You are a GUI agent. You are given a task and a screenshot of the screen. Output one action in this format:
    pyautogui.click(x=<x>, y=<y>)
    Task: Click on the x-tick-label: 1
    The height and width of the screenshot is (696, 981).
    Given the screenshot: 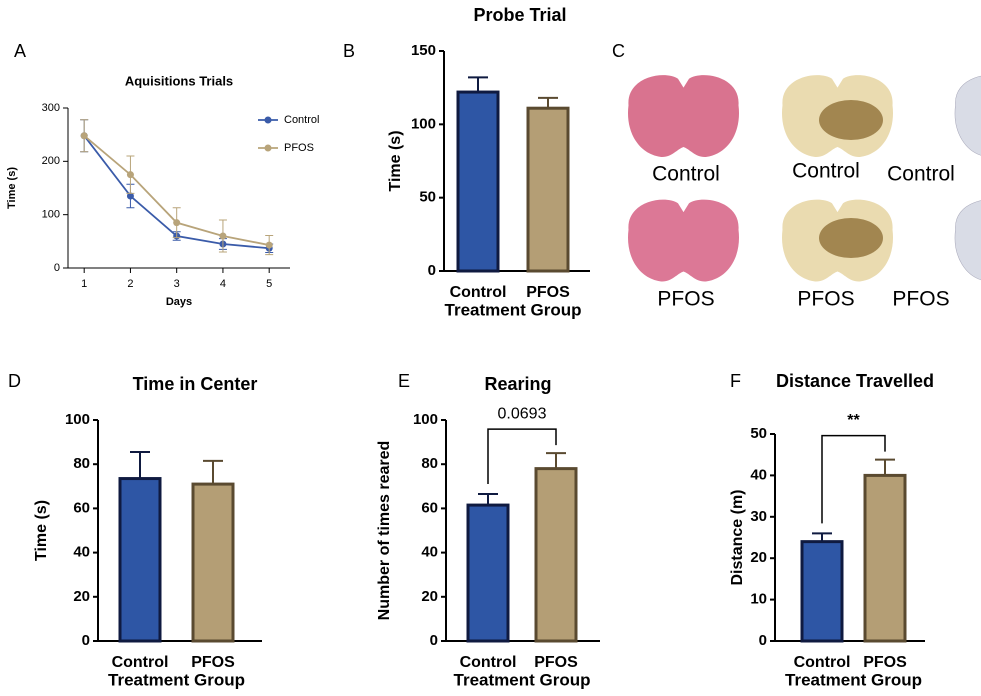 What is the action you would take?
    pyautogui.click(x=84, y=284)
    